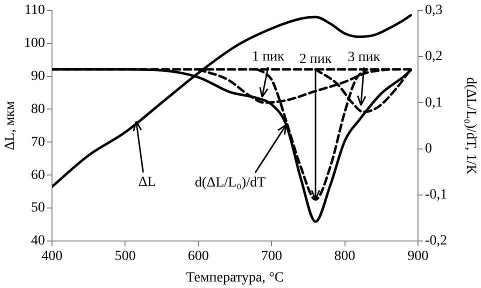 The width and height of the screenshot is (481, 288). Describe the element at coordinates (34, 10) in the screenshot. I see `y-tick-label: 110` at that location.